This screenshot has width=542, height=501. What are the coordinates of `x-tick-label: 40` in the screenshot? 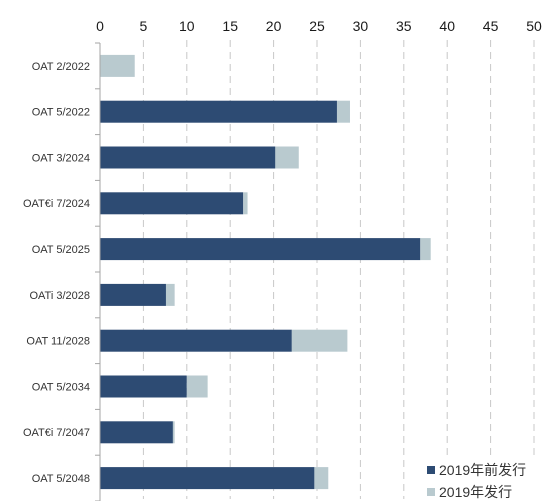 It's located at (447, 26).